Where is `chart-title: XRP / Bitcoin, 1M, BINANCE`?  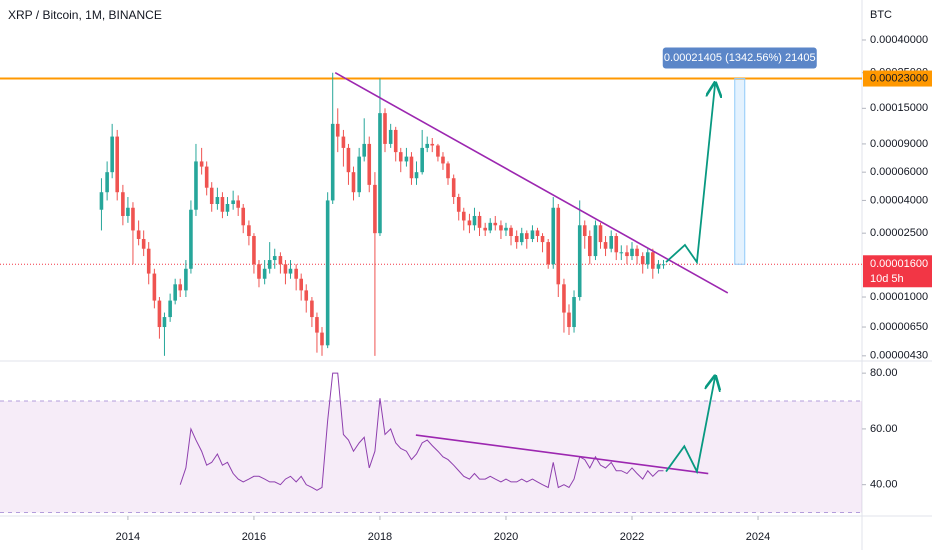
chart-title: XRP / Bitcoin, 1M, BINANCE is located at coordinates (85, 15).